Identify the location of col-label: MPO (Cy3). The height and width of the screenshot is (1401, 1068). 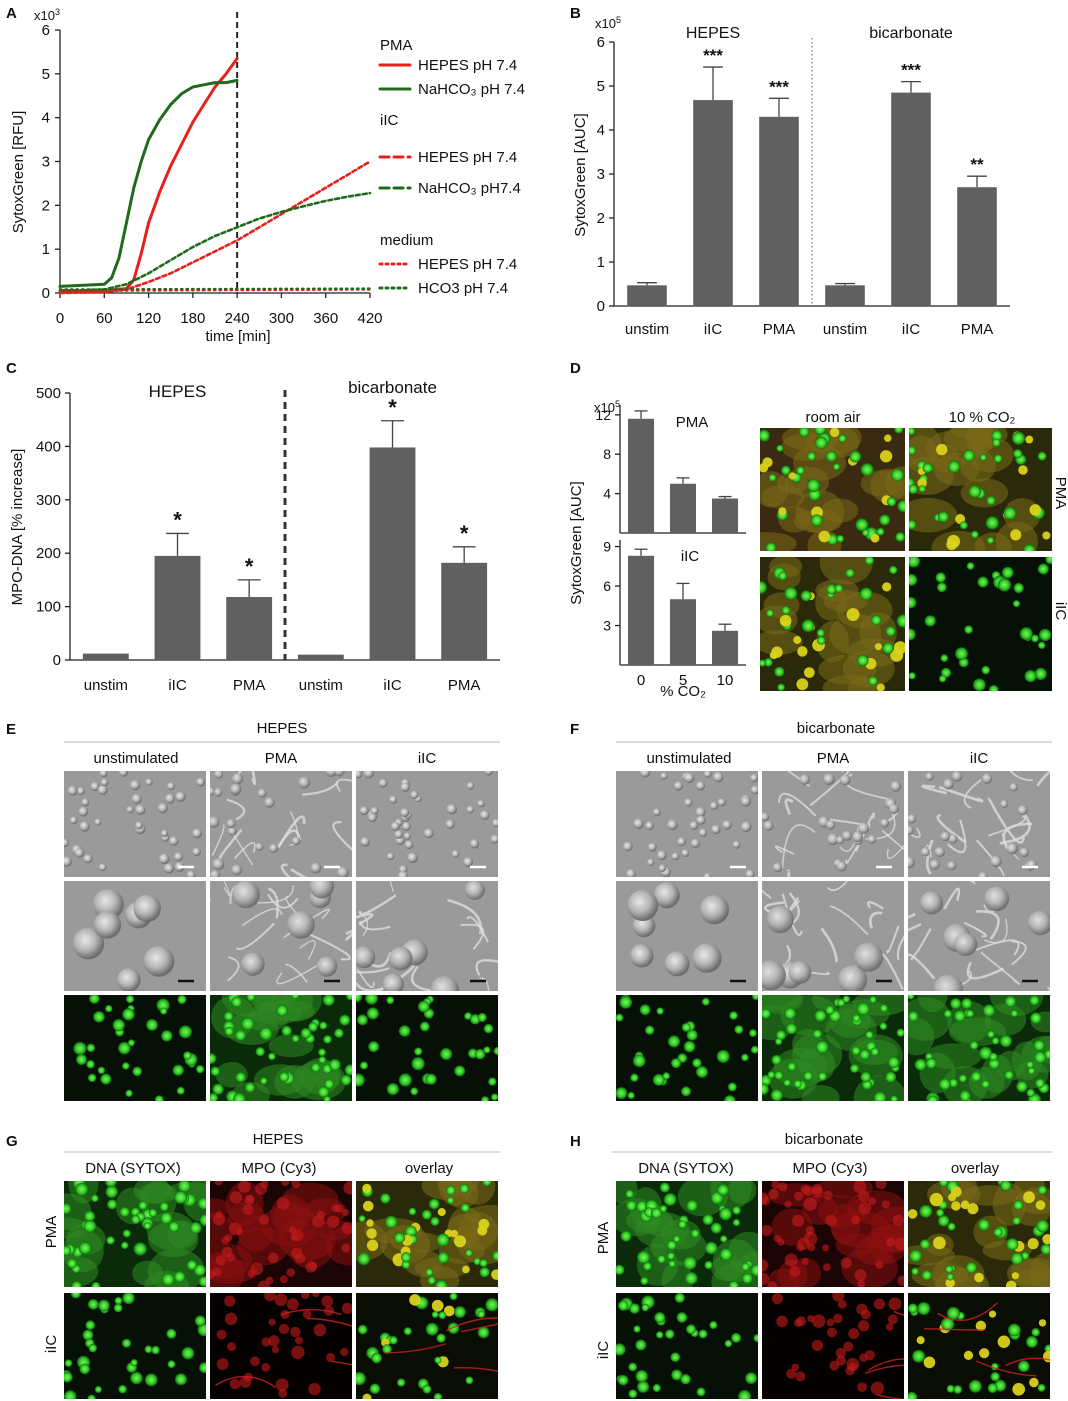
(279, 1168).